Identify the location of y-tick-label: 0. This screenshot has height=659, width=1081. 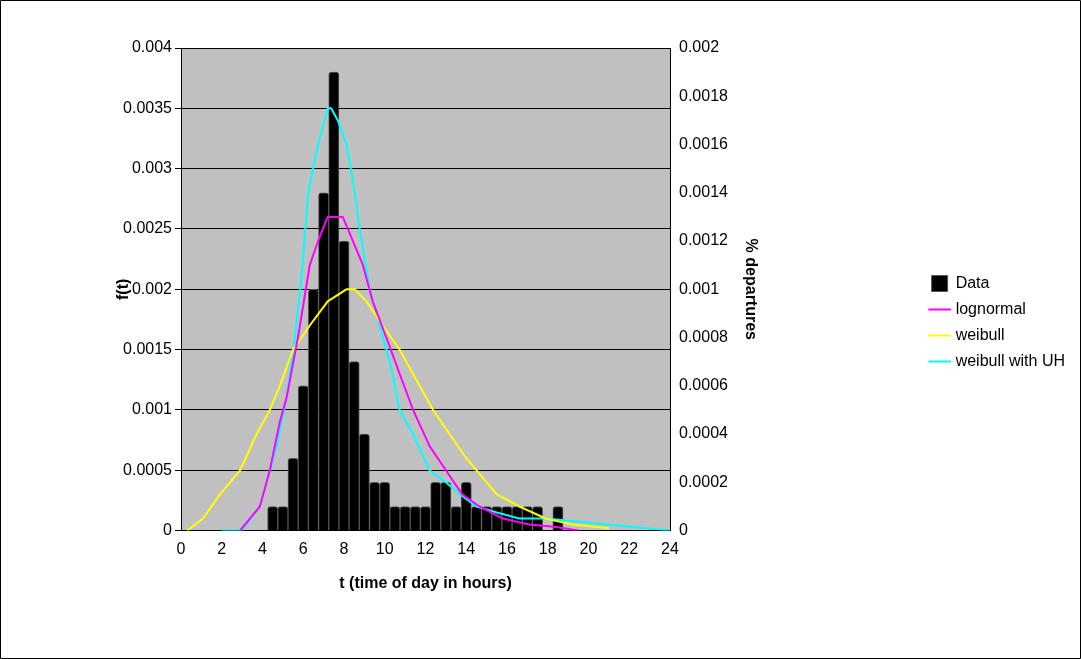
(168, 530).